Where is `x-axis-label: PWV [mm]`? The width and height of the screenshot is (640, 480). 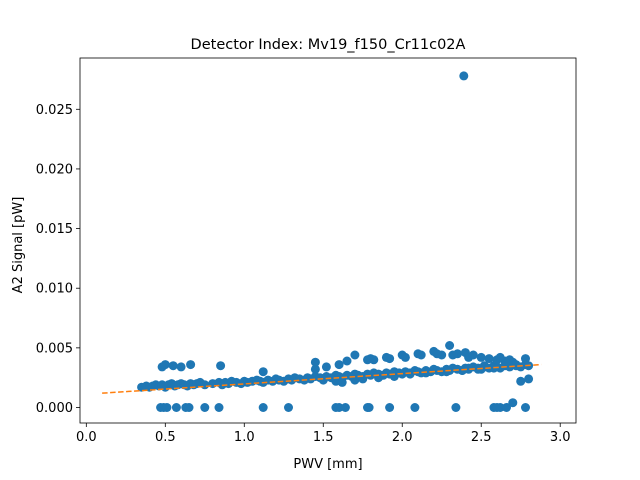
x-axis-label: PWV [mm] is located at coordinates (327, 464).